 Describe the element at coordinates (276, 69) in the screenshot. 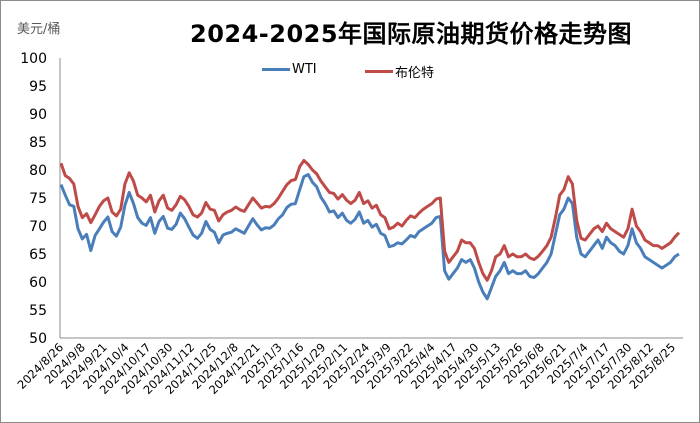

I see `legend-swatch-wti` at that location.